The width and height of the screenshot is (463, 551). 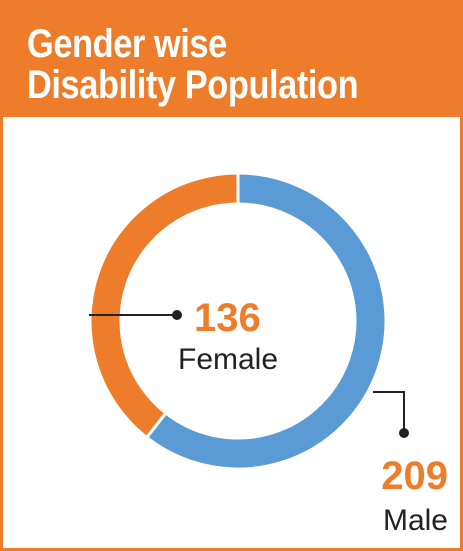 I want to click on title-line-2: Disability Population, so click(x=193, y=85).